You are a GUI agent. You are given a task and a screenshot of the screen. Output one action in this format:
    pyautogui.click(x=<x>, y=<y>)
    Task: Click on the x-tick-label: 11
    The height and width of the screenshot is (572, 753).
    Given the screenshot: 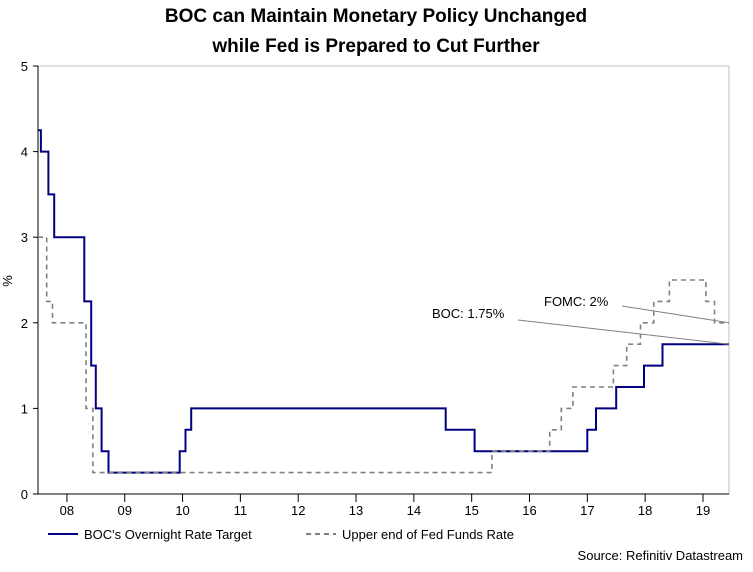 What is the action you would take?
    pyautogui.click(x=241, y=510)
    